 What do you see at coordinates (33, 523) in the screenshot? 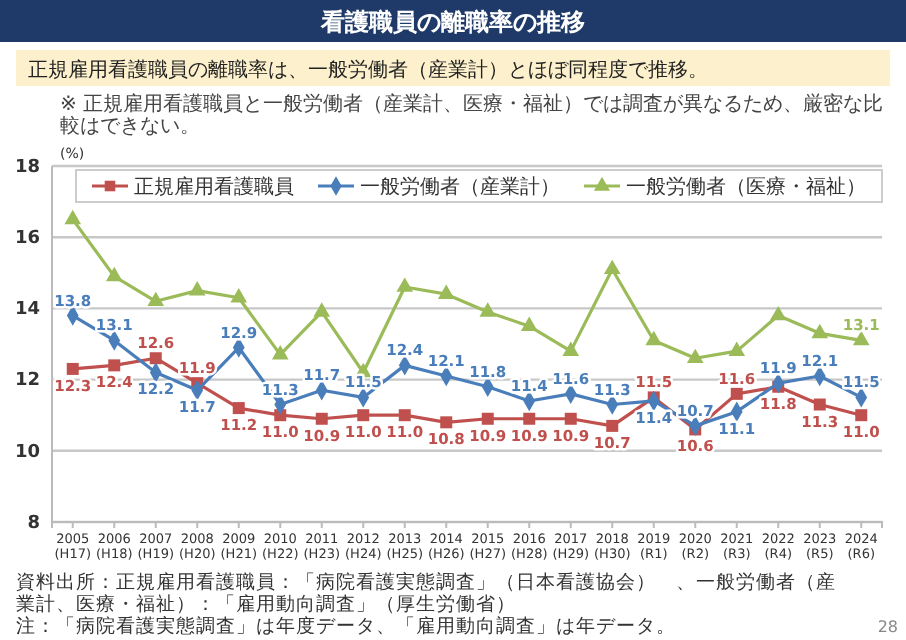
I see `y-tick-label: 8` at bounding box center [33, 523].